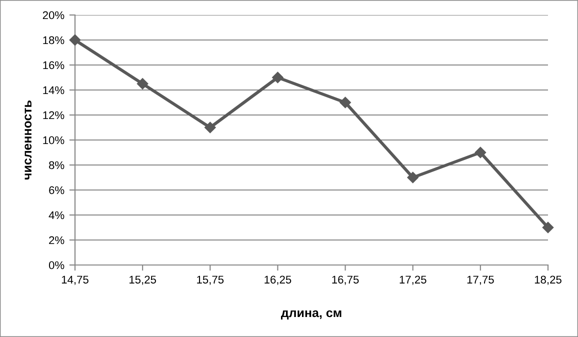 This screenshot has height=337, width=578. Describe the element at coordinates (75, 280) in the screenshot. I see `x-tick-label: 14,75` at that location.